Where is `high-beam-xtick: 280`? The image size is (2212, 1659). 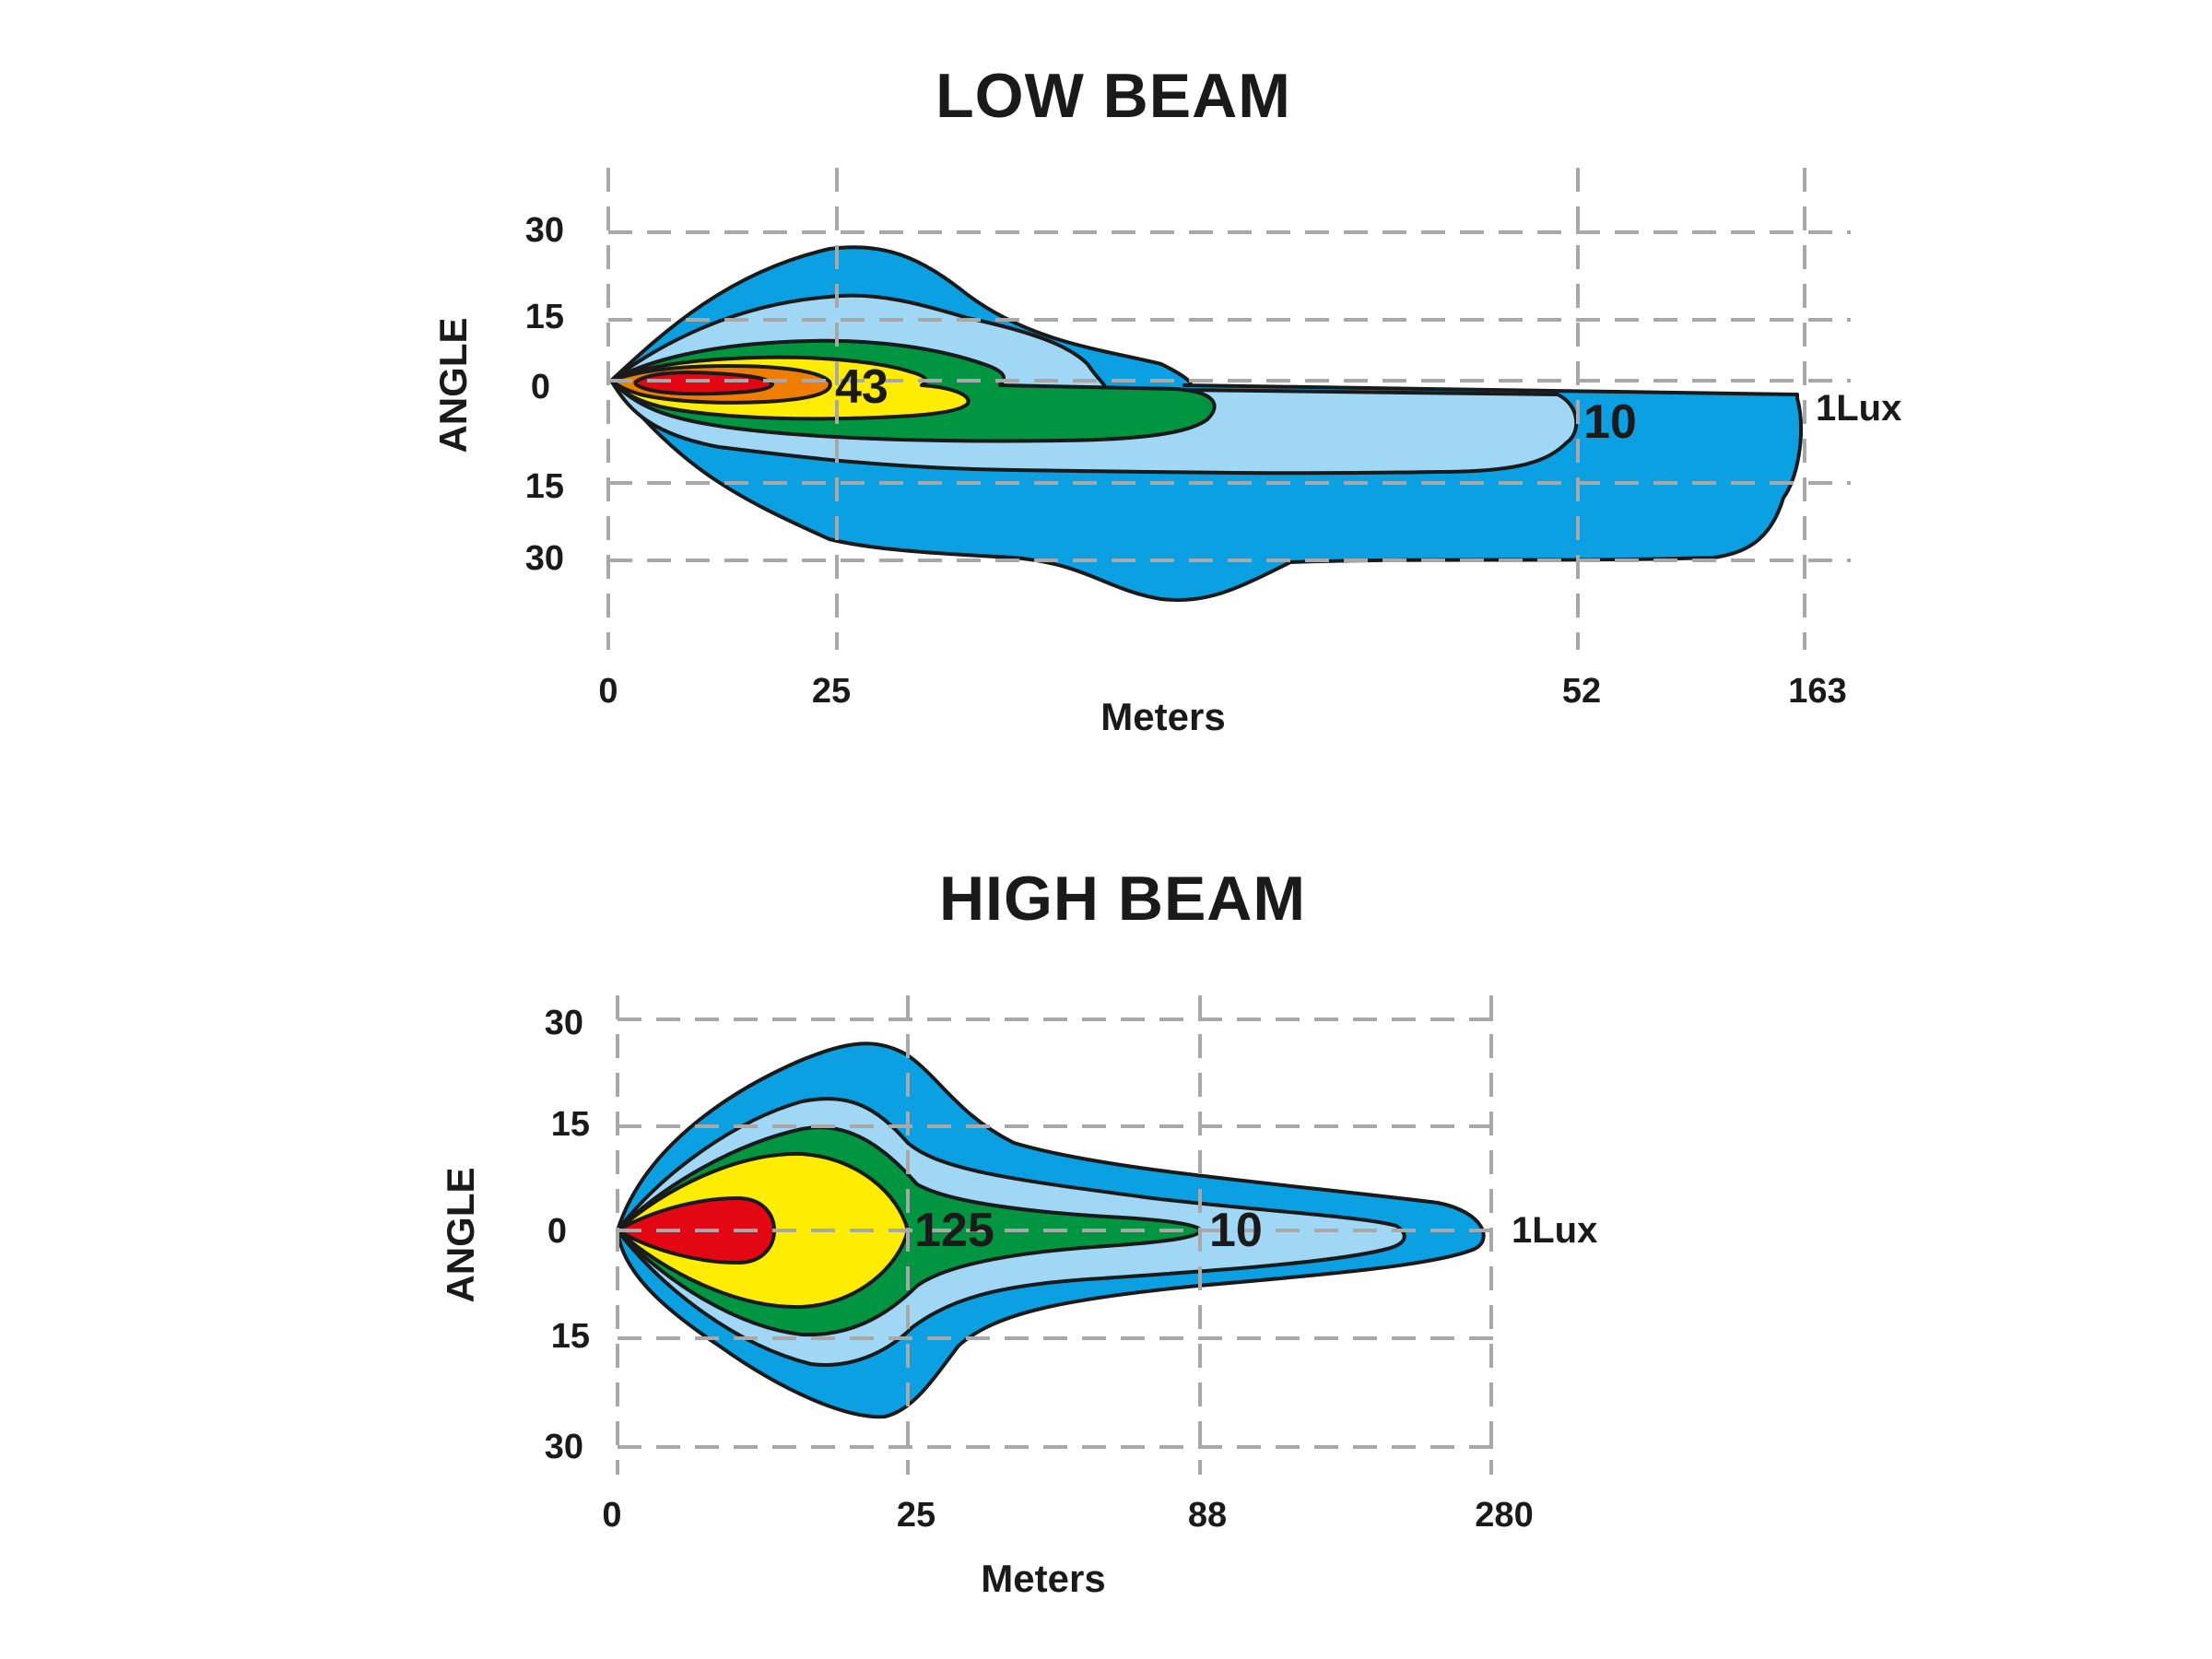 high-beam-xtick: 280 is located at coordinates (1504, 1515).